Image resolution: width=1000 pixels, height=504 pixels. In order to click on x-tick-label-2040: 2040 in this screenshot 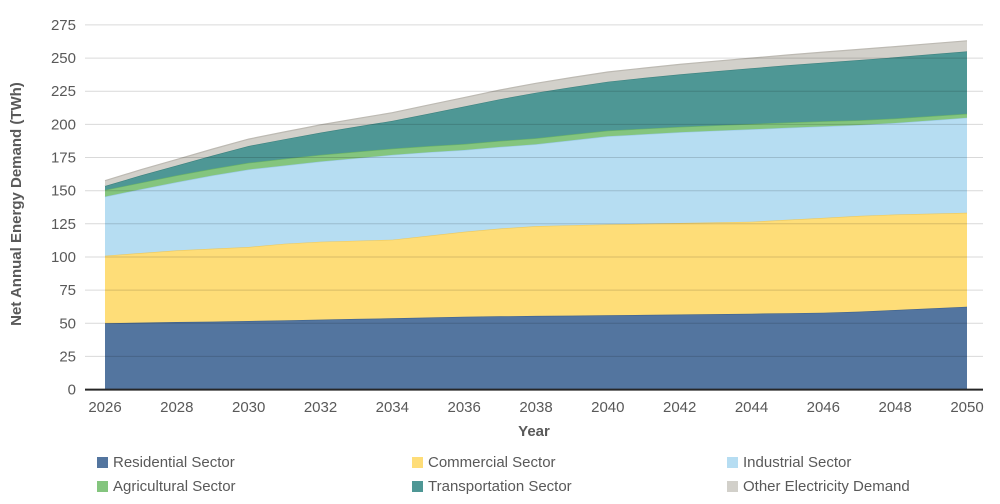, I will do `click(607, 407)`.